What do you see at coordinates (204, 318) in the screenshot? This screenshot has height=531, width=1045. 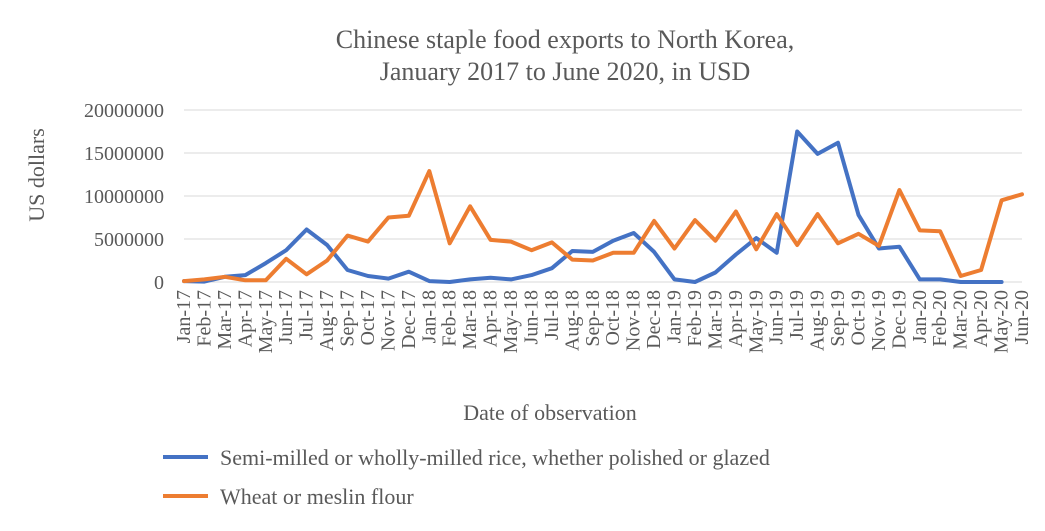 I see `x-tick-label: Feb-17` at bounding box center [204, 318].